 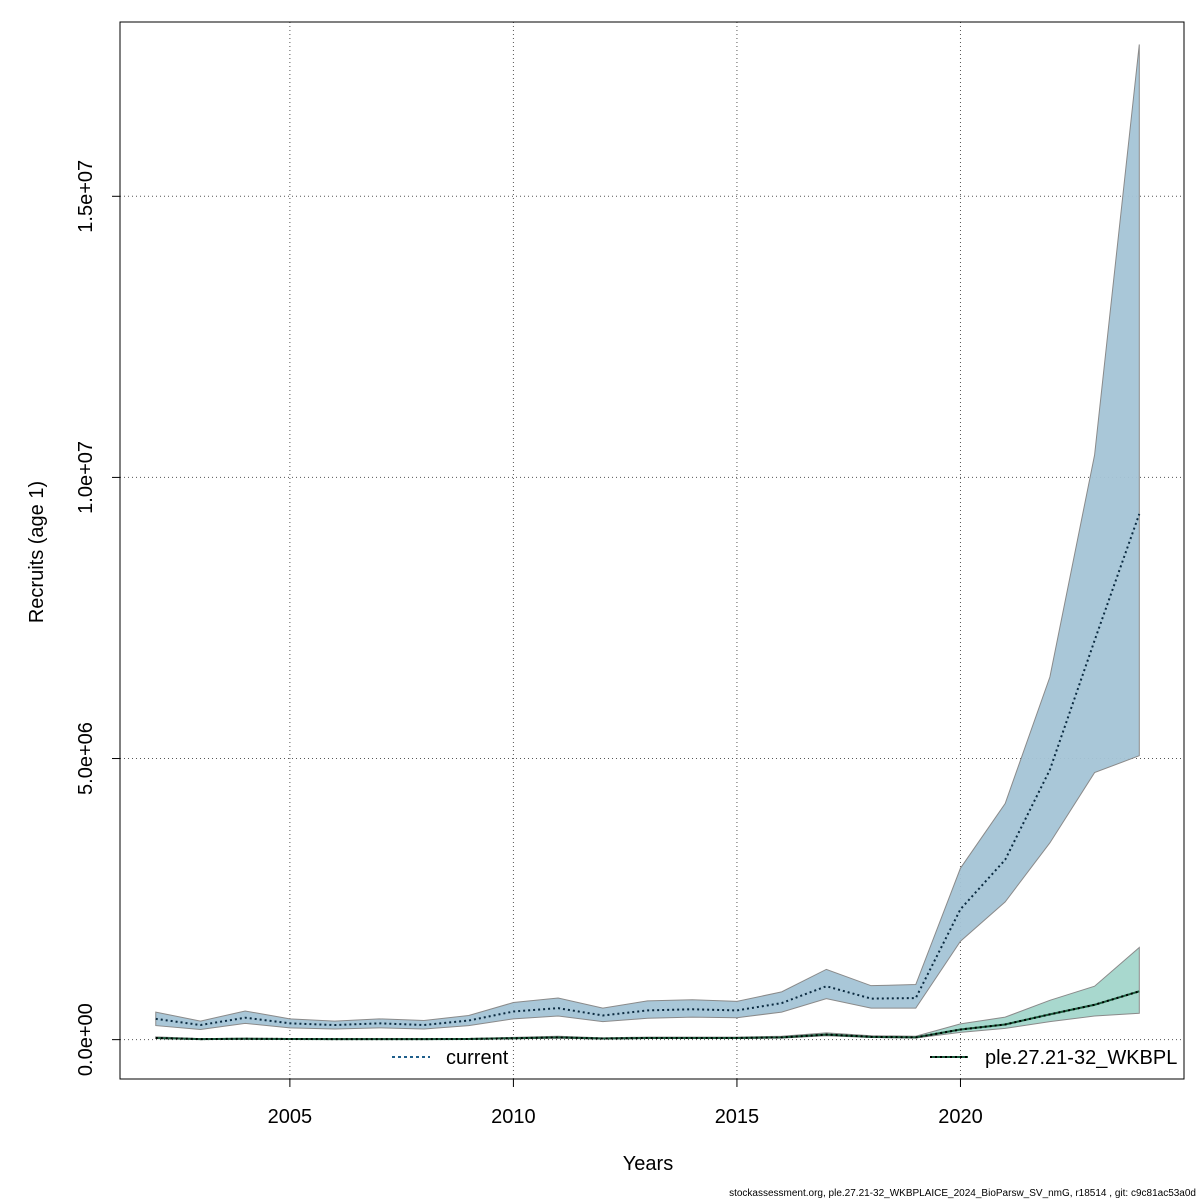 What do you see at coordinates (97, 618) in the screenshot?
I see `y-axis: 0.0e+00 5.0e+06 1.0e+07 1.5e+07` at bounding box center [97, 618].